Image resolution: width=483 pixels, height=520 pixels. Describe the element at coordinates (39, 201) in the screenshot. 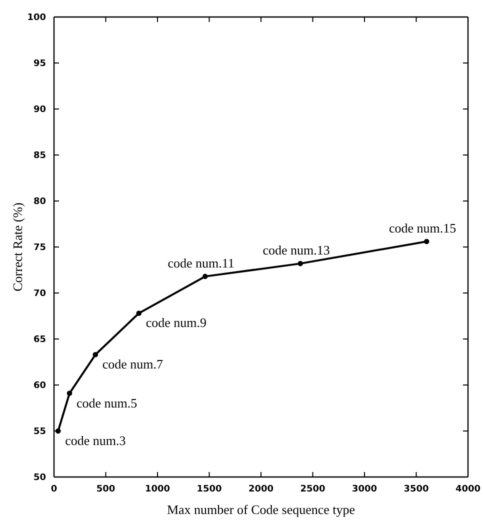

I see `y-tick-label: 80` at that location.